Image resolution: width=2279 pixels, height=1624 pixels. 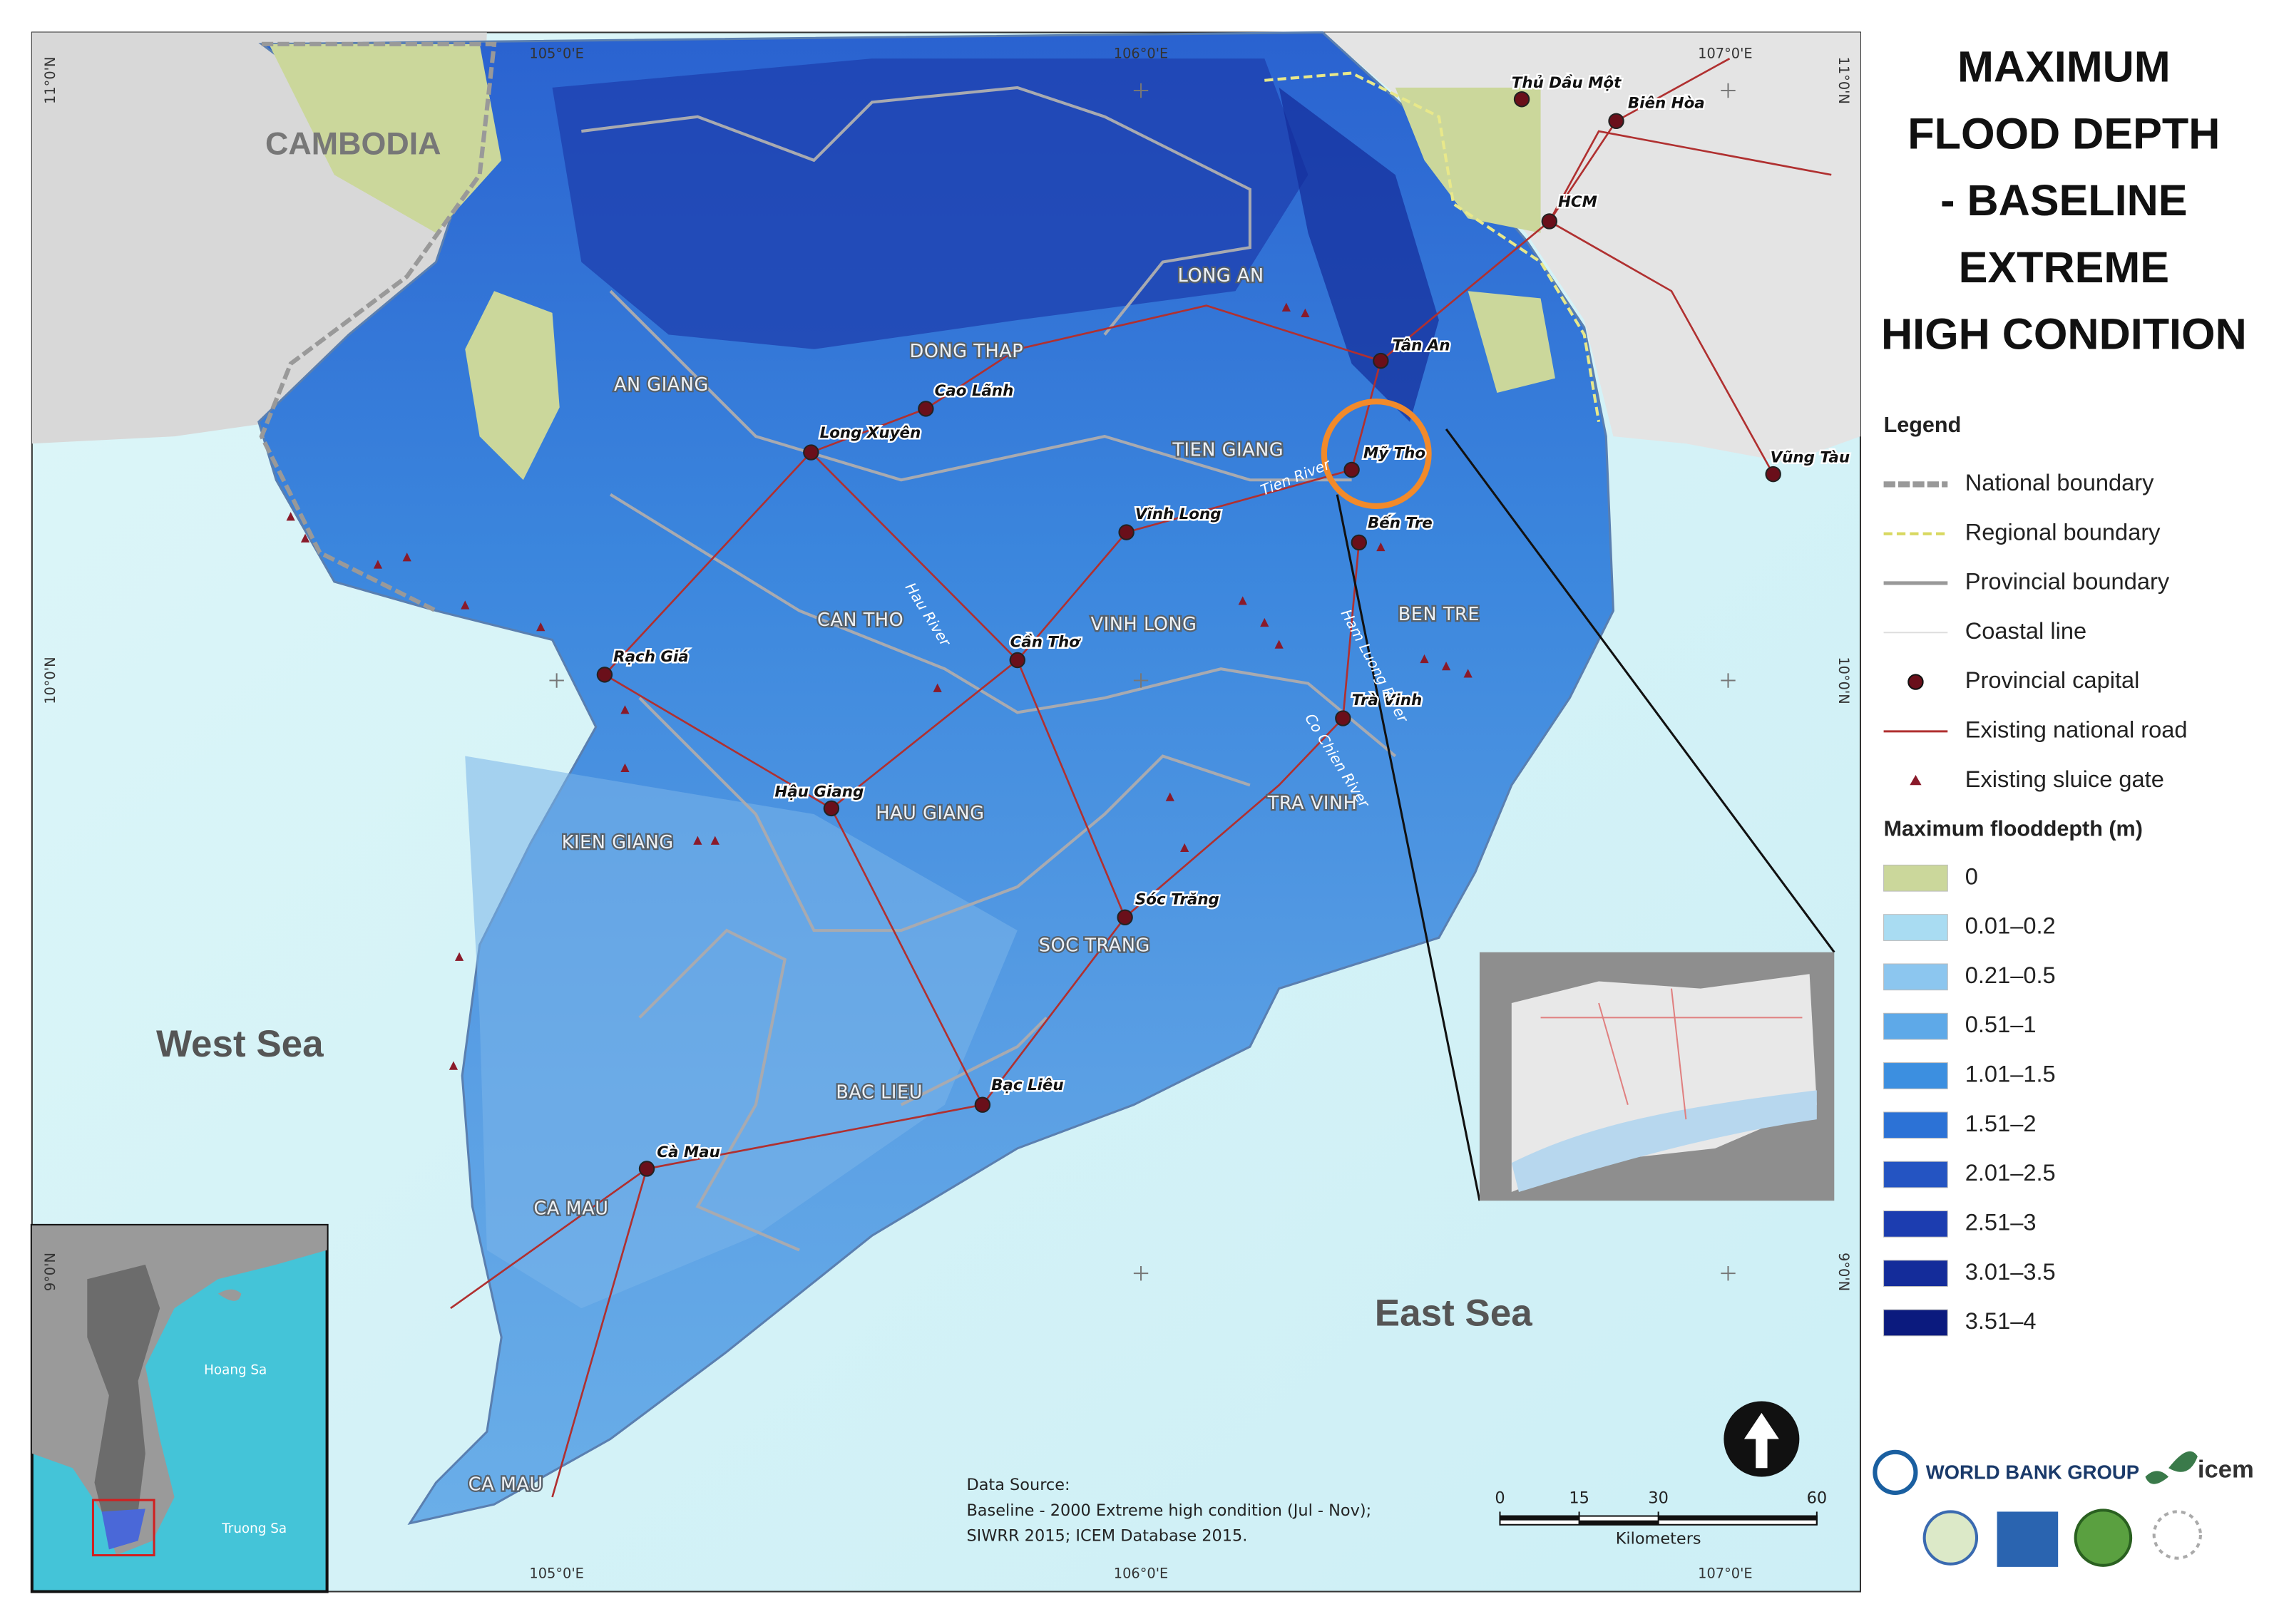 What do you see at coordinates (860, 620) in the screenshot?
I see `province-label: CAN THO` at bounding box center [860, 620].